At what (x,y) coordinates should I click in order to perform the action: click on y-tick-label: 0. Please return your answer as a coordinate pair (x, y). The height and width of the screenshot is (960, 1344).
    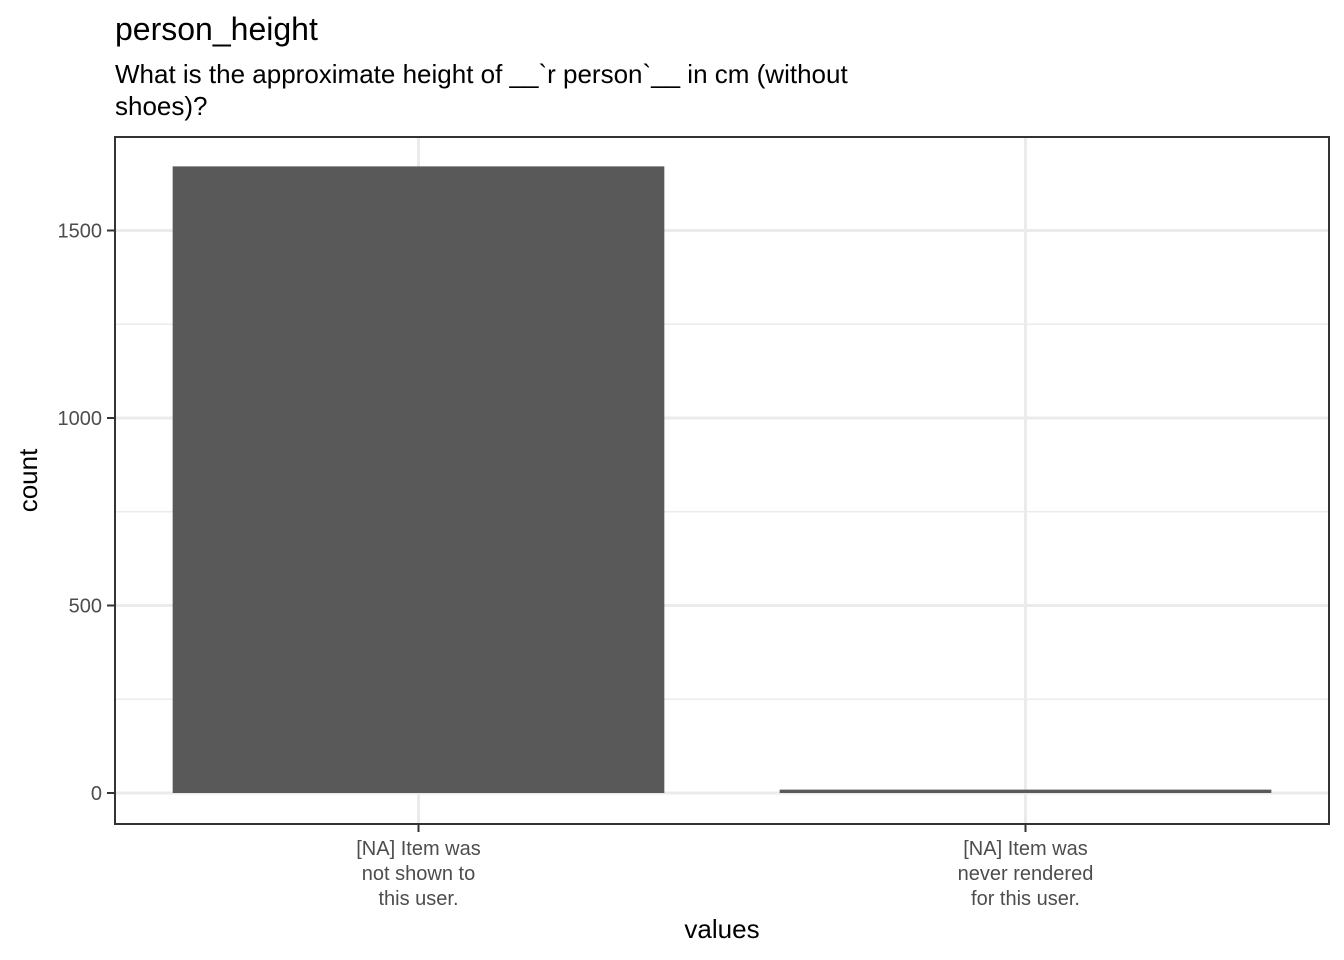
    Looking at the image, I should click on (96, 794).